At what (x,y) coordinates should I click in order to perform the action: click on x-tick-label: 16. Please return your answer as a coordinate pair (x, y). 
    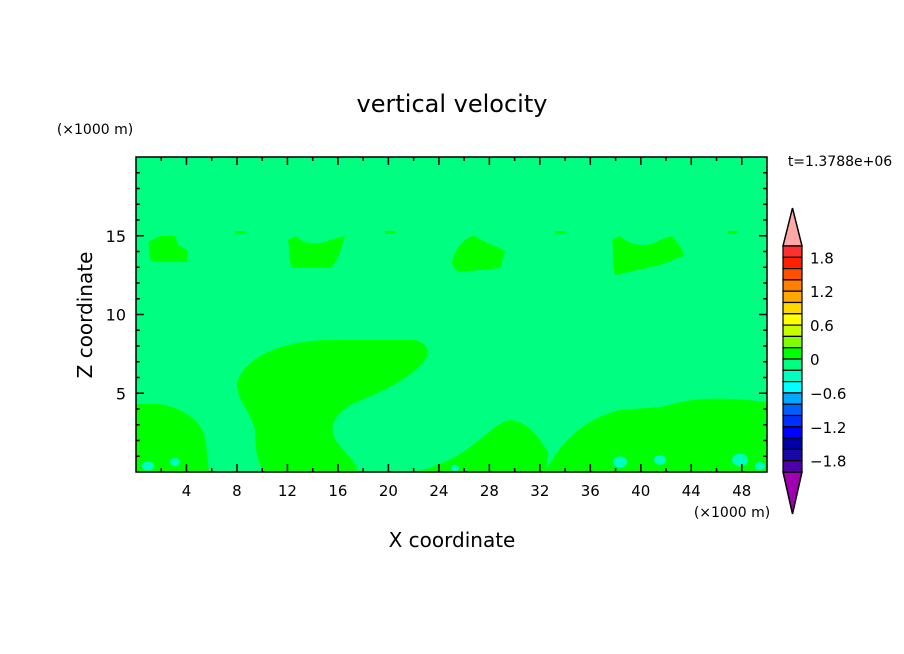
    Looking at the image, I should click on (337, 491).